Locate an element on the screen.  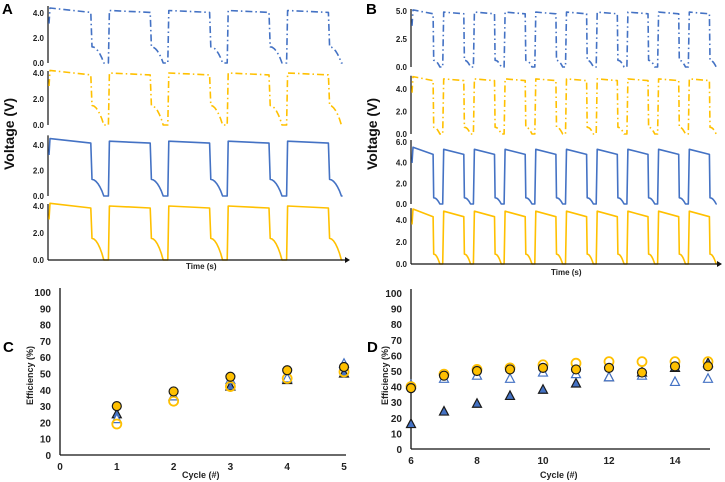
series-triangle-open is located at coordinates (559, 378).